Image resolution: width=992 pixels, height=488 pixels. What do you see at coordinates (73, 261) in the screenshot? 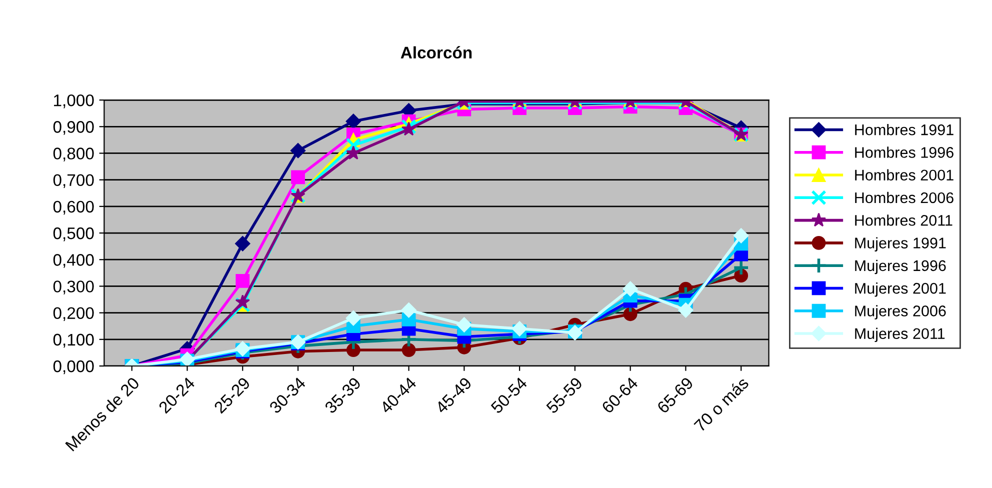
I see `y-tick-label: 0,400` at bounding box center [73, 261].